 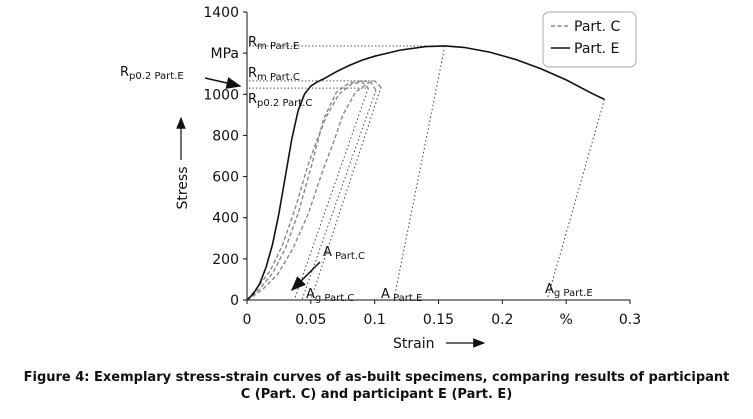 What do you see at coordinates (273, 43) in the screenshot?
I see `reference-label: Rm Part.E` at bounding box center [273, 43].